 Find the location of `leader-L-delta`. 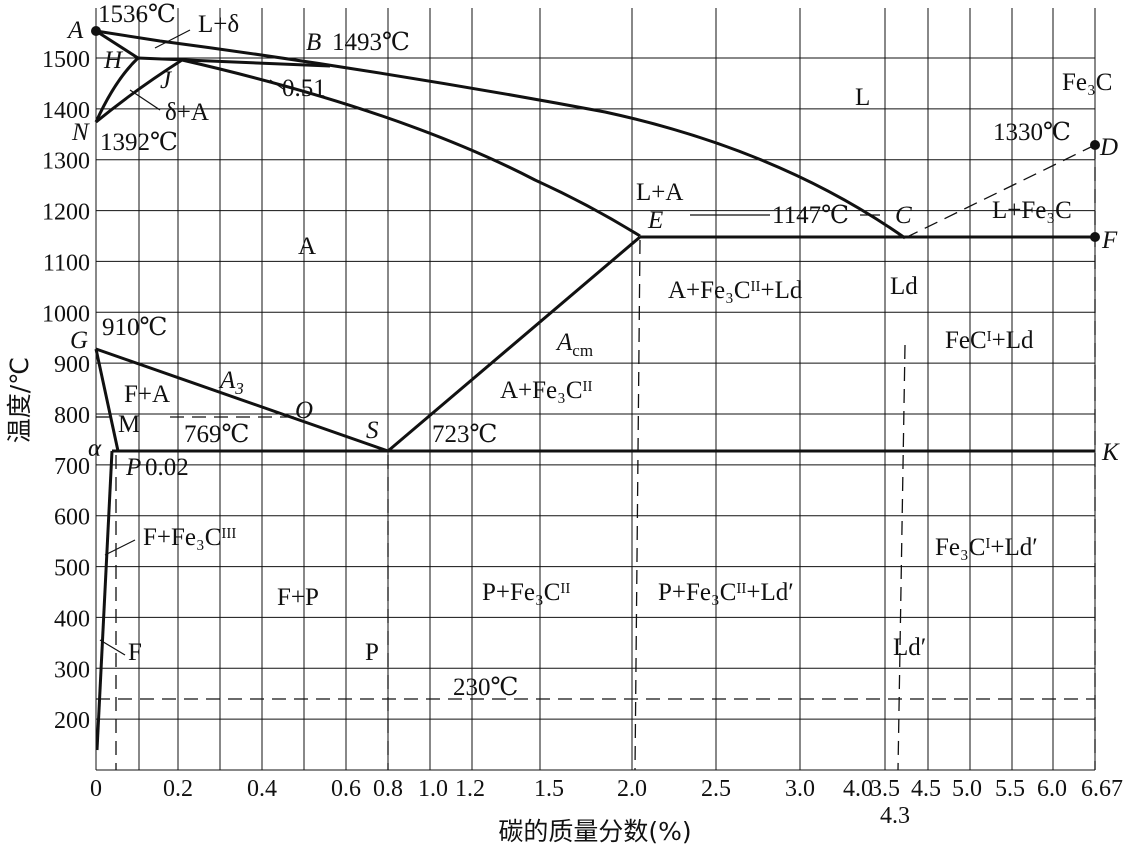

leader-L-delta is located at coordinates (172, 39).